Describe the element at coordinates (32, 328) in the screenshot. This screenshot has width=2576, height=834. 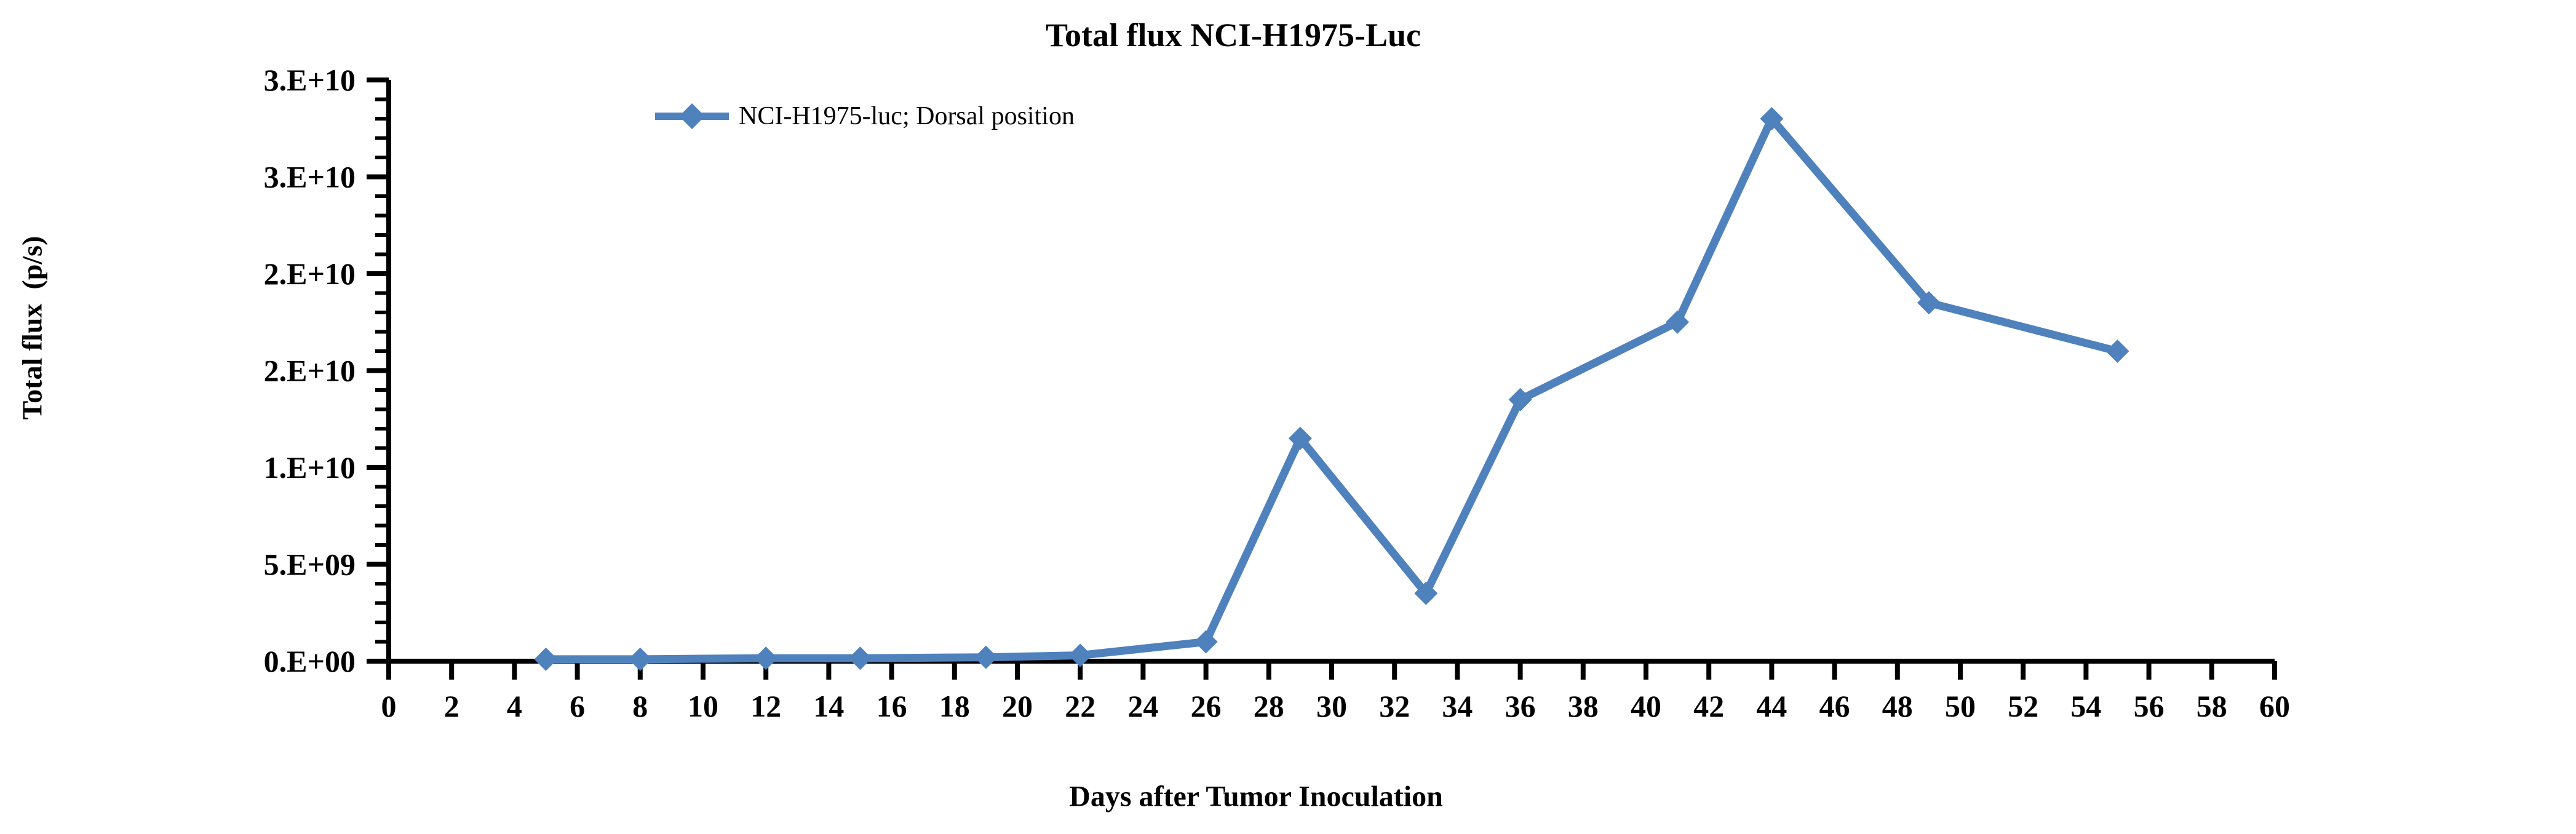
I see `y-axis-title: Total flux (p/s)` at that location.